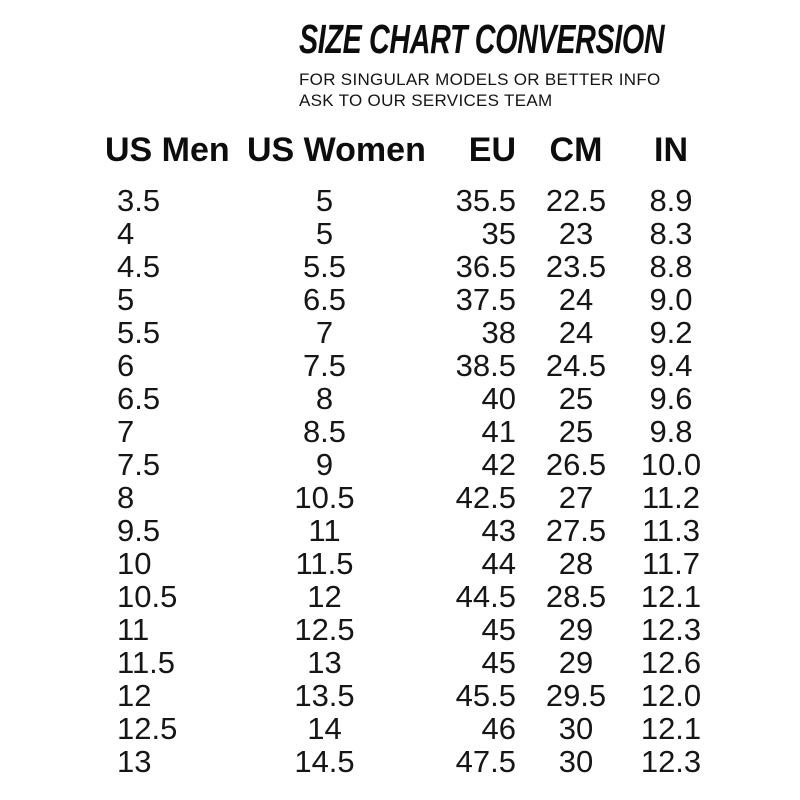 The height and width of the screenshot is (800, 800). What do you see at coordinates (482, 39) in the screenshot?
I see `page-title: SIZE CHART CONVERSION` at bounding box center [482, 39].